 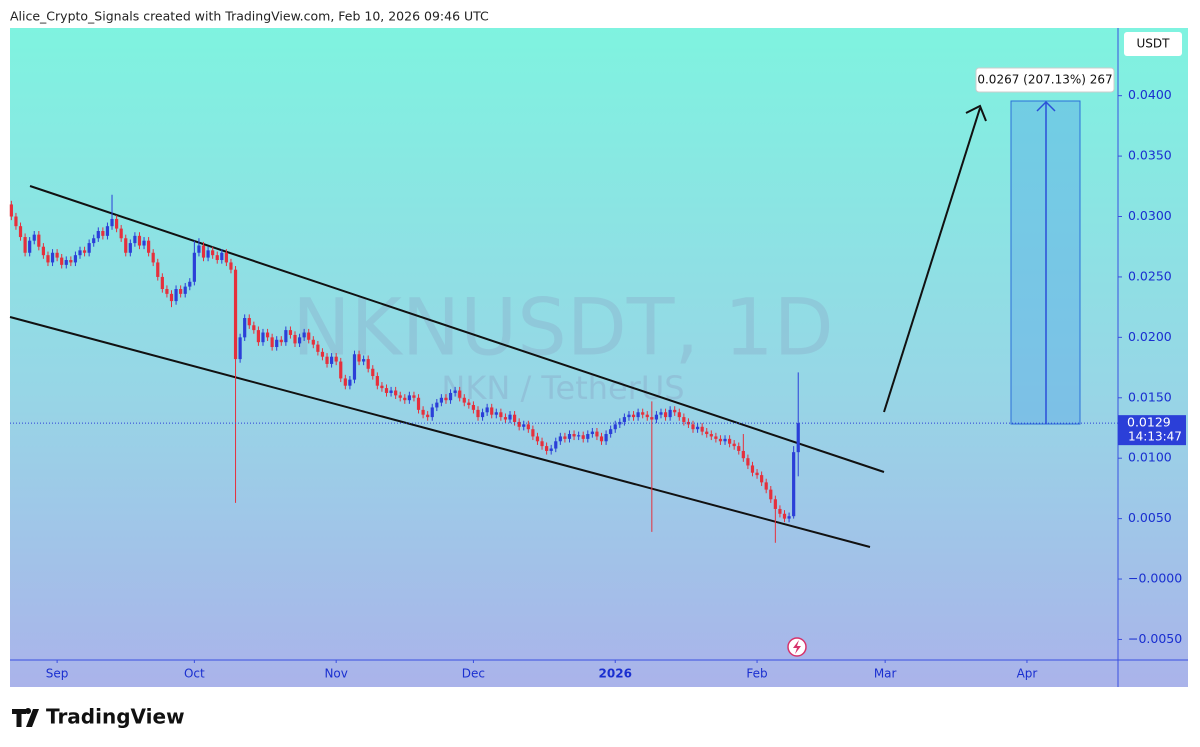 What do you see at coordinates (562, 388) in the screenshot?
I see `watermark-subtitle: NKN / TetherUS` at bounding box center [562, 388].